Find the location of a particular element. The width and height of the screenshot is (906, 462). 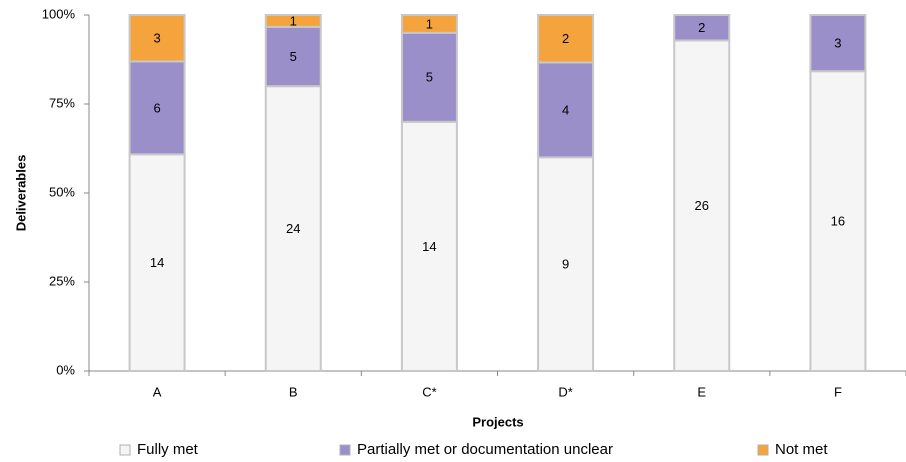

y-tick-label: 25% is located at coordinates (62, 280).